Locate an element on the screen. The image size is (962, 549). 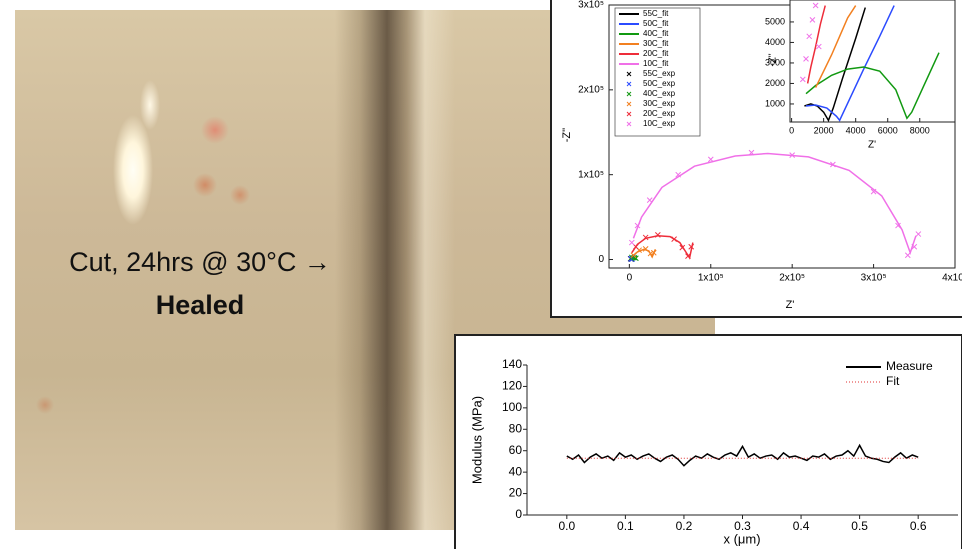
legend-label: 30C_fit is located at coordinates (656, 43).